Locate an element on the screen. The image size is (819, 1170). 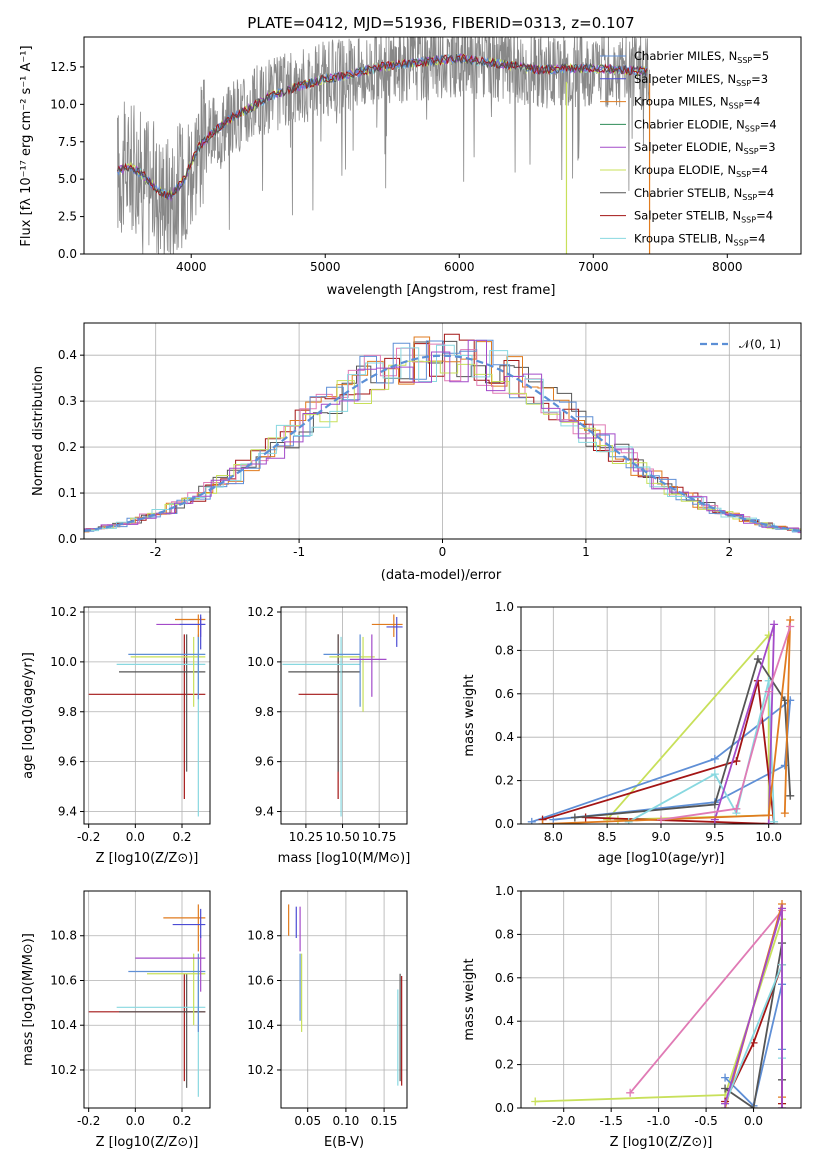
x-tick-label: -0.5 is located at coordinates (705, 1121).